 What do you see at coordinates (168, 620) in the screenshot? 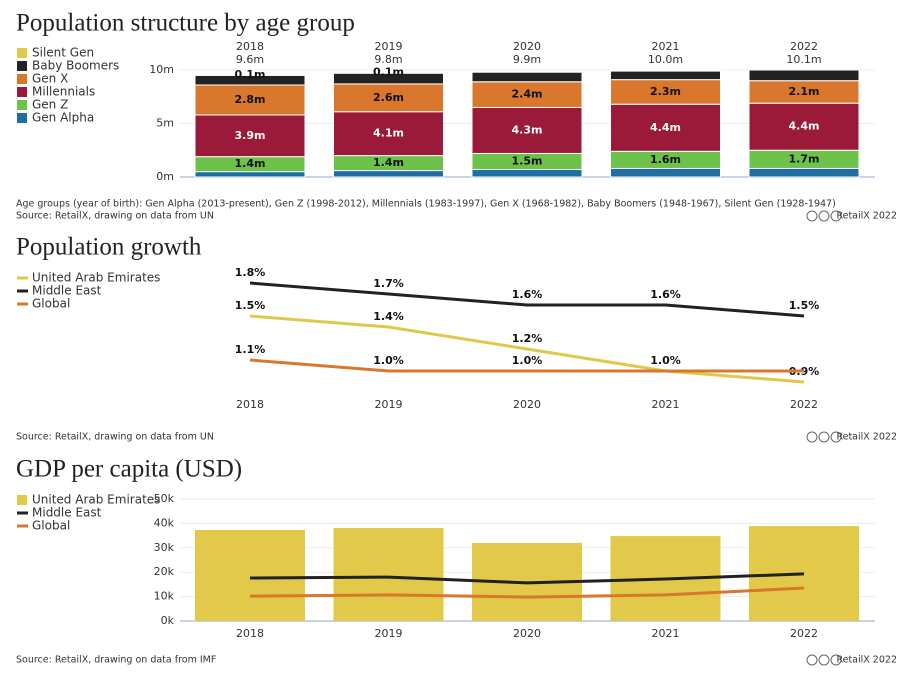
I see `y-tick-label: 0k` at bounding box center [168, 620].